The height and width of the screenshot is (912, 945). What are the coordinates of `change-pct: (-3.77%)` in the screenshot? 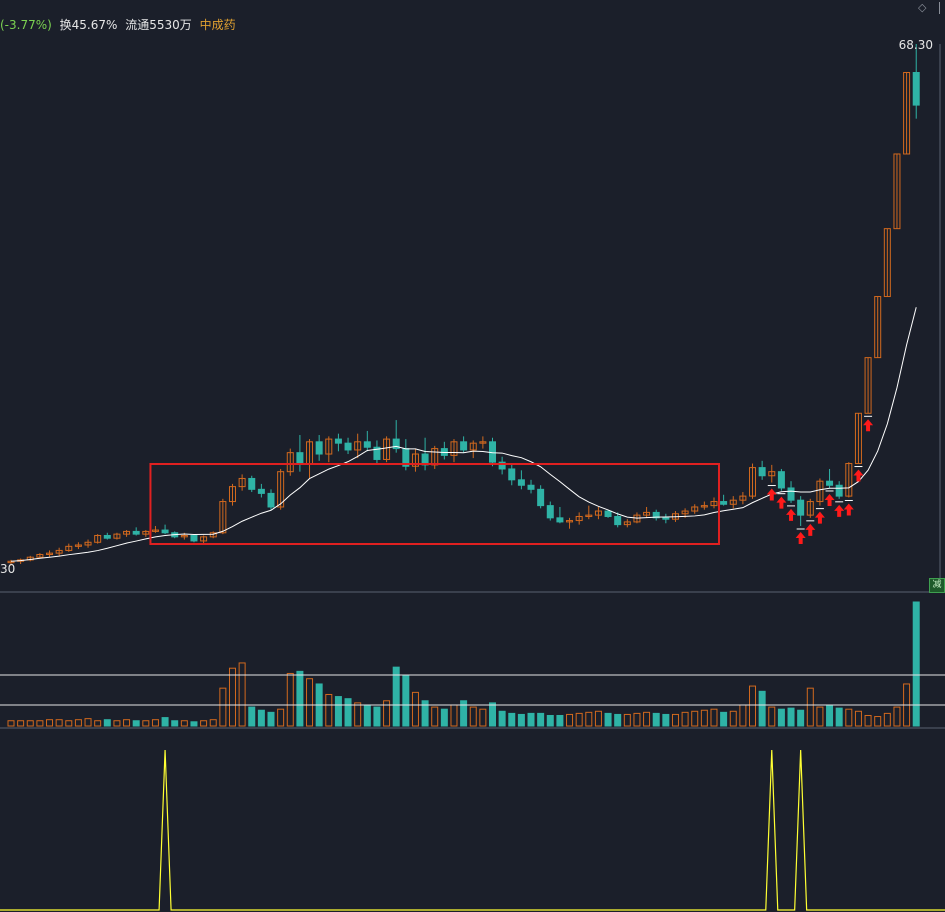 It's located at (26, 25).